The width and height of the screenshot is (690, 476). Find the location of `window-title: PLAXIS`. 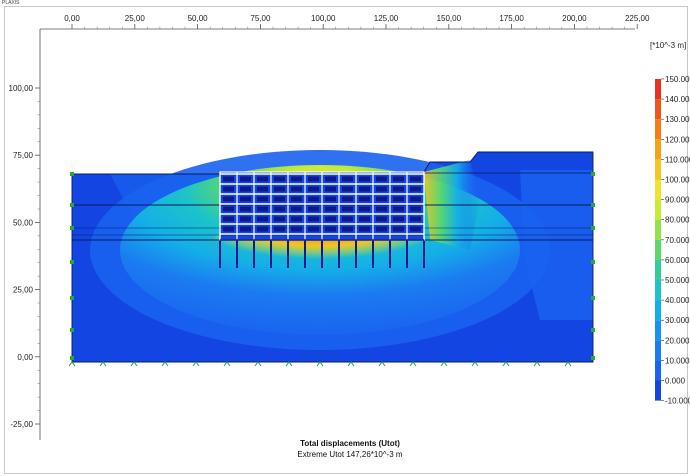

window-title: PLAXIS is located at coordinates (11, 3).